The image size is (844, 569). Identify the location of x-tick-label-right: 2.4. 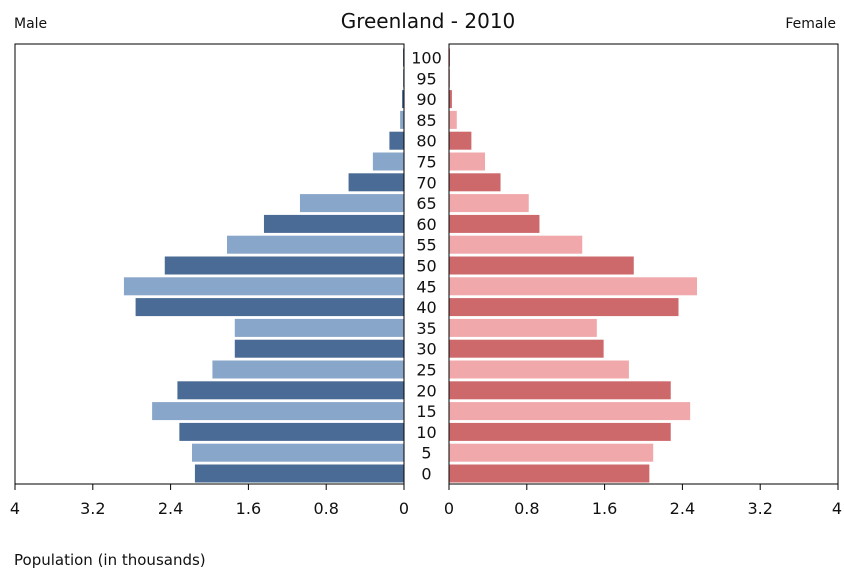
(682, 508).